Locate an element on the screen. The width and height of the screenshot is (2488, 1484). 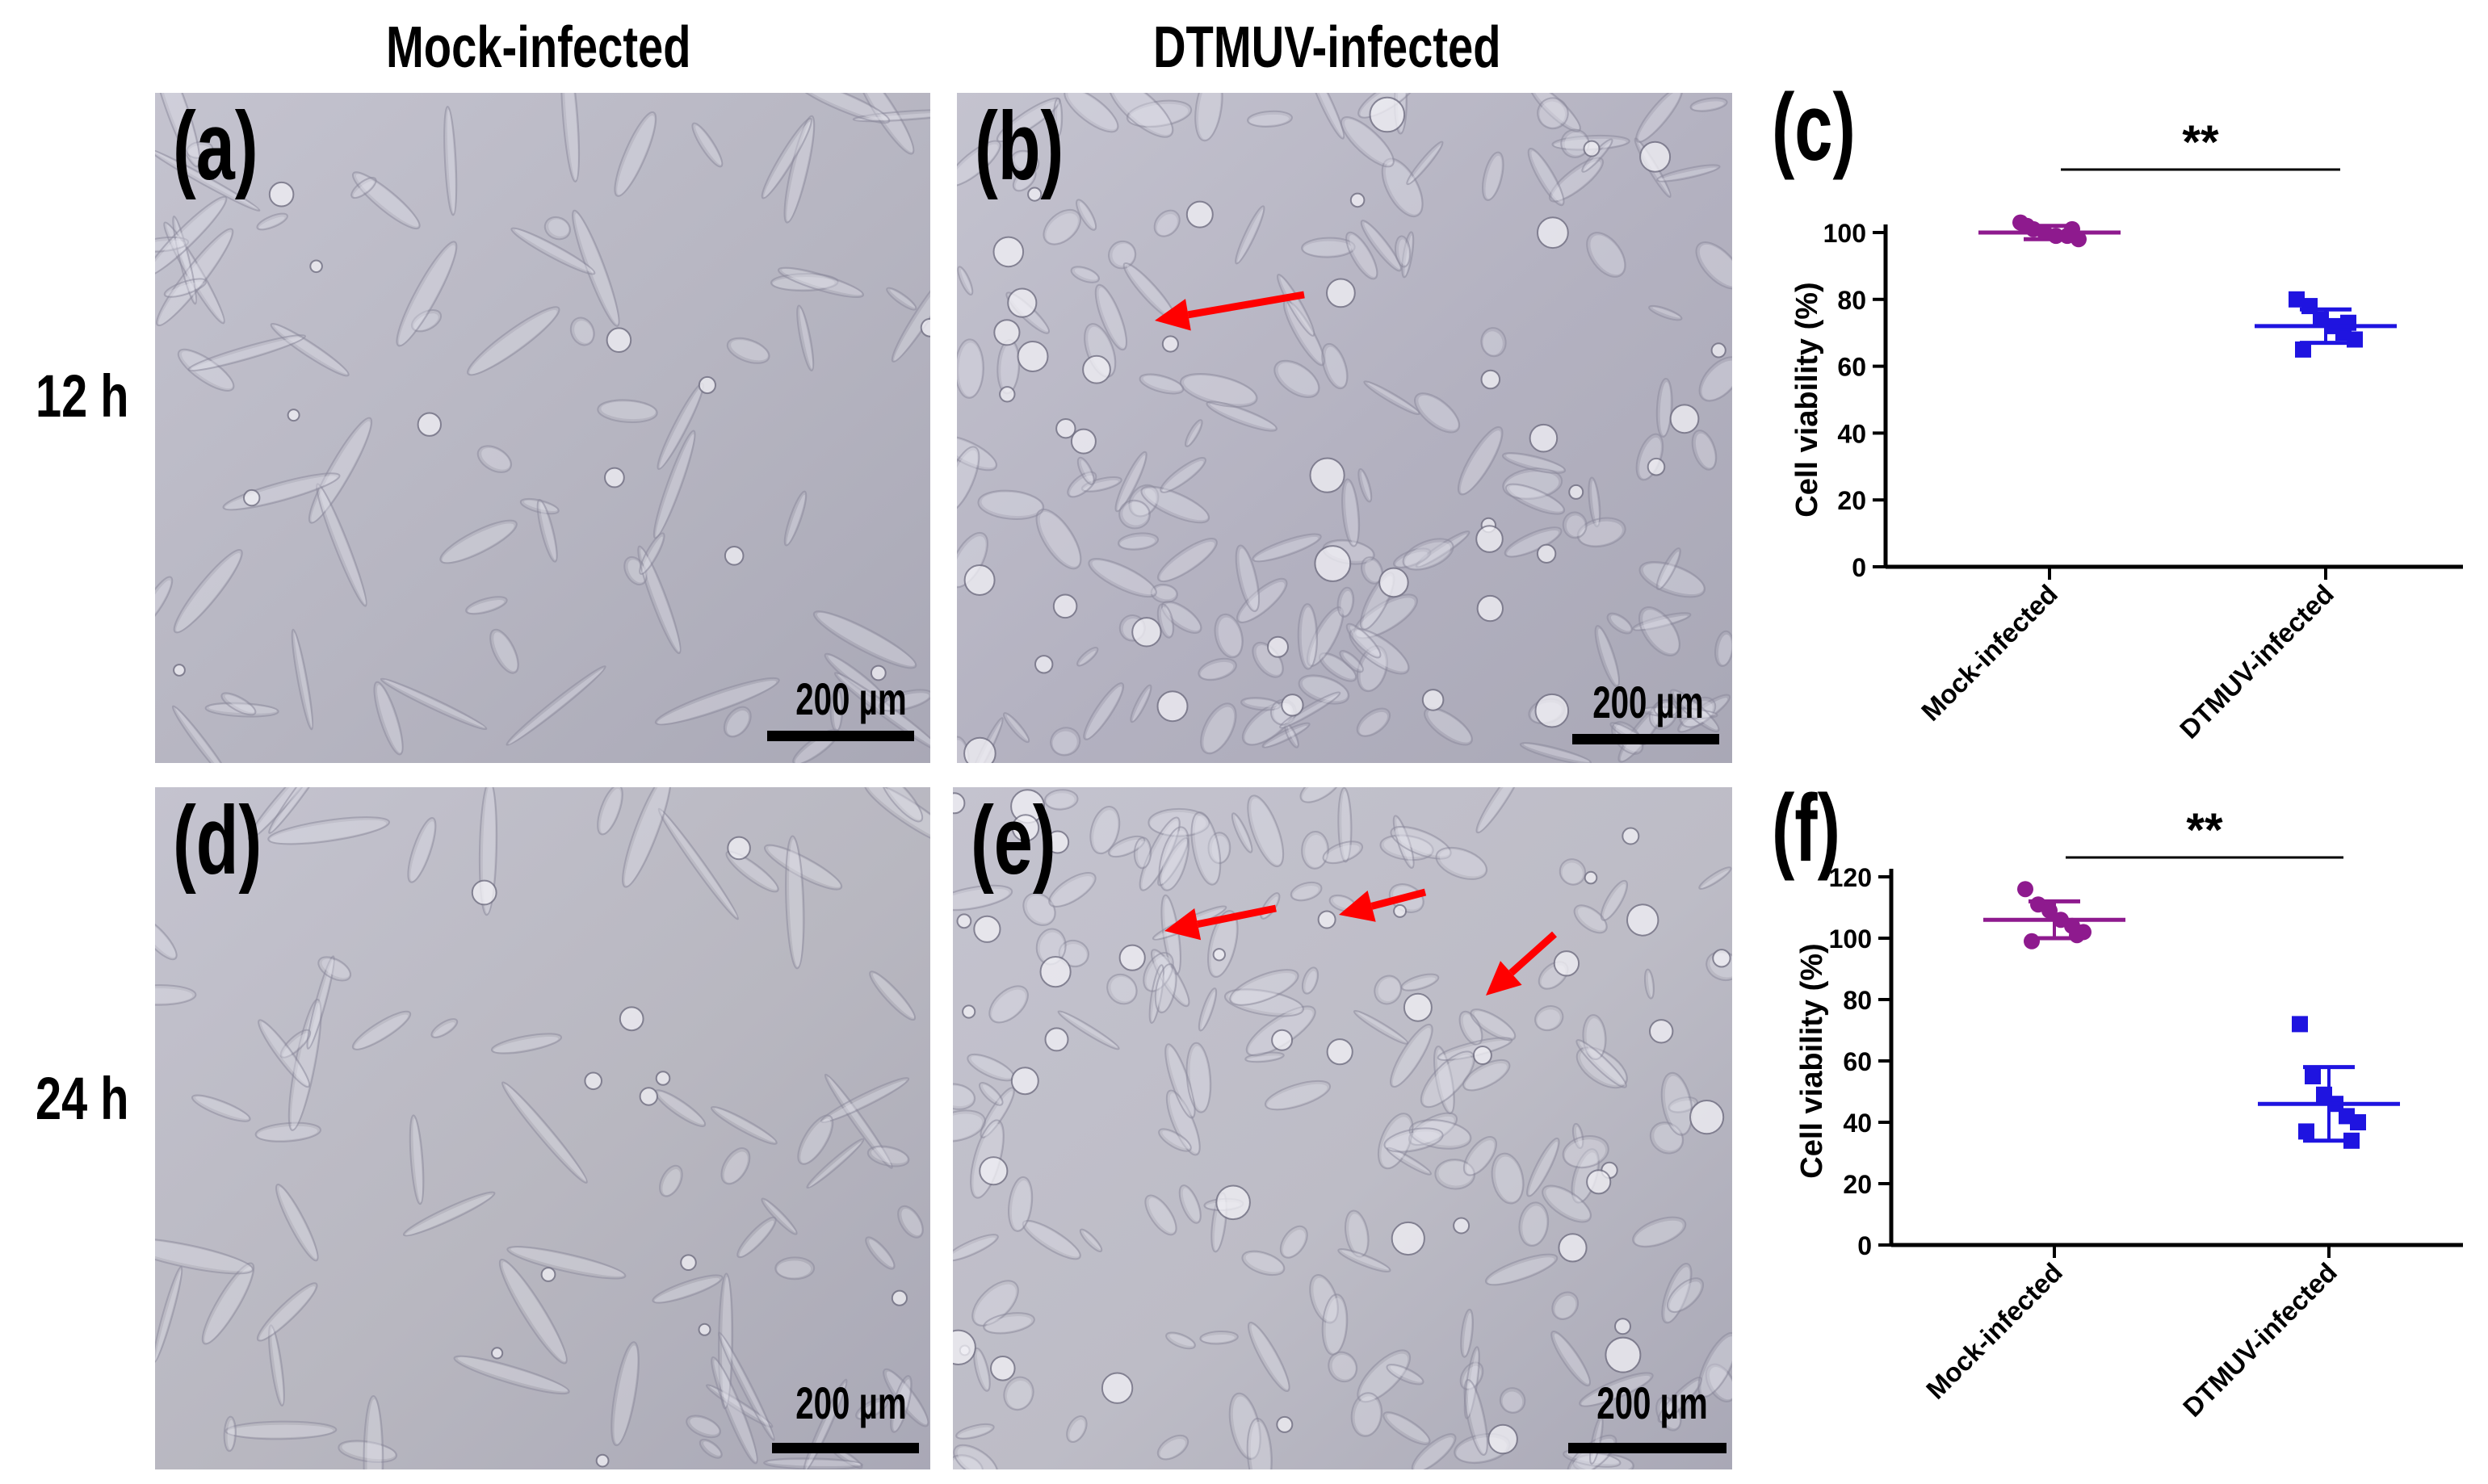
y-tick-label: 120 is located at coordinates (1850, 878).